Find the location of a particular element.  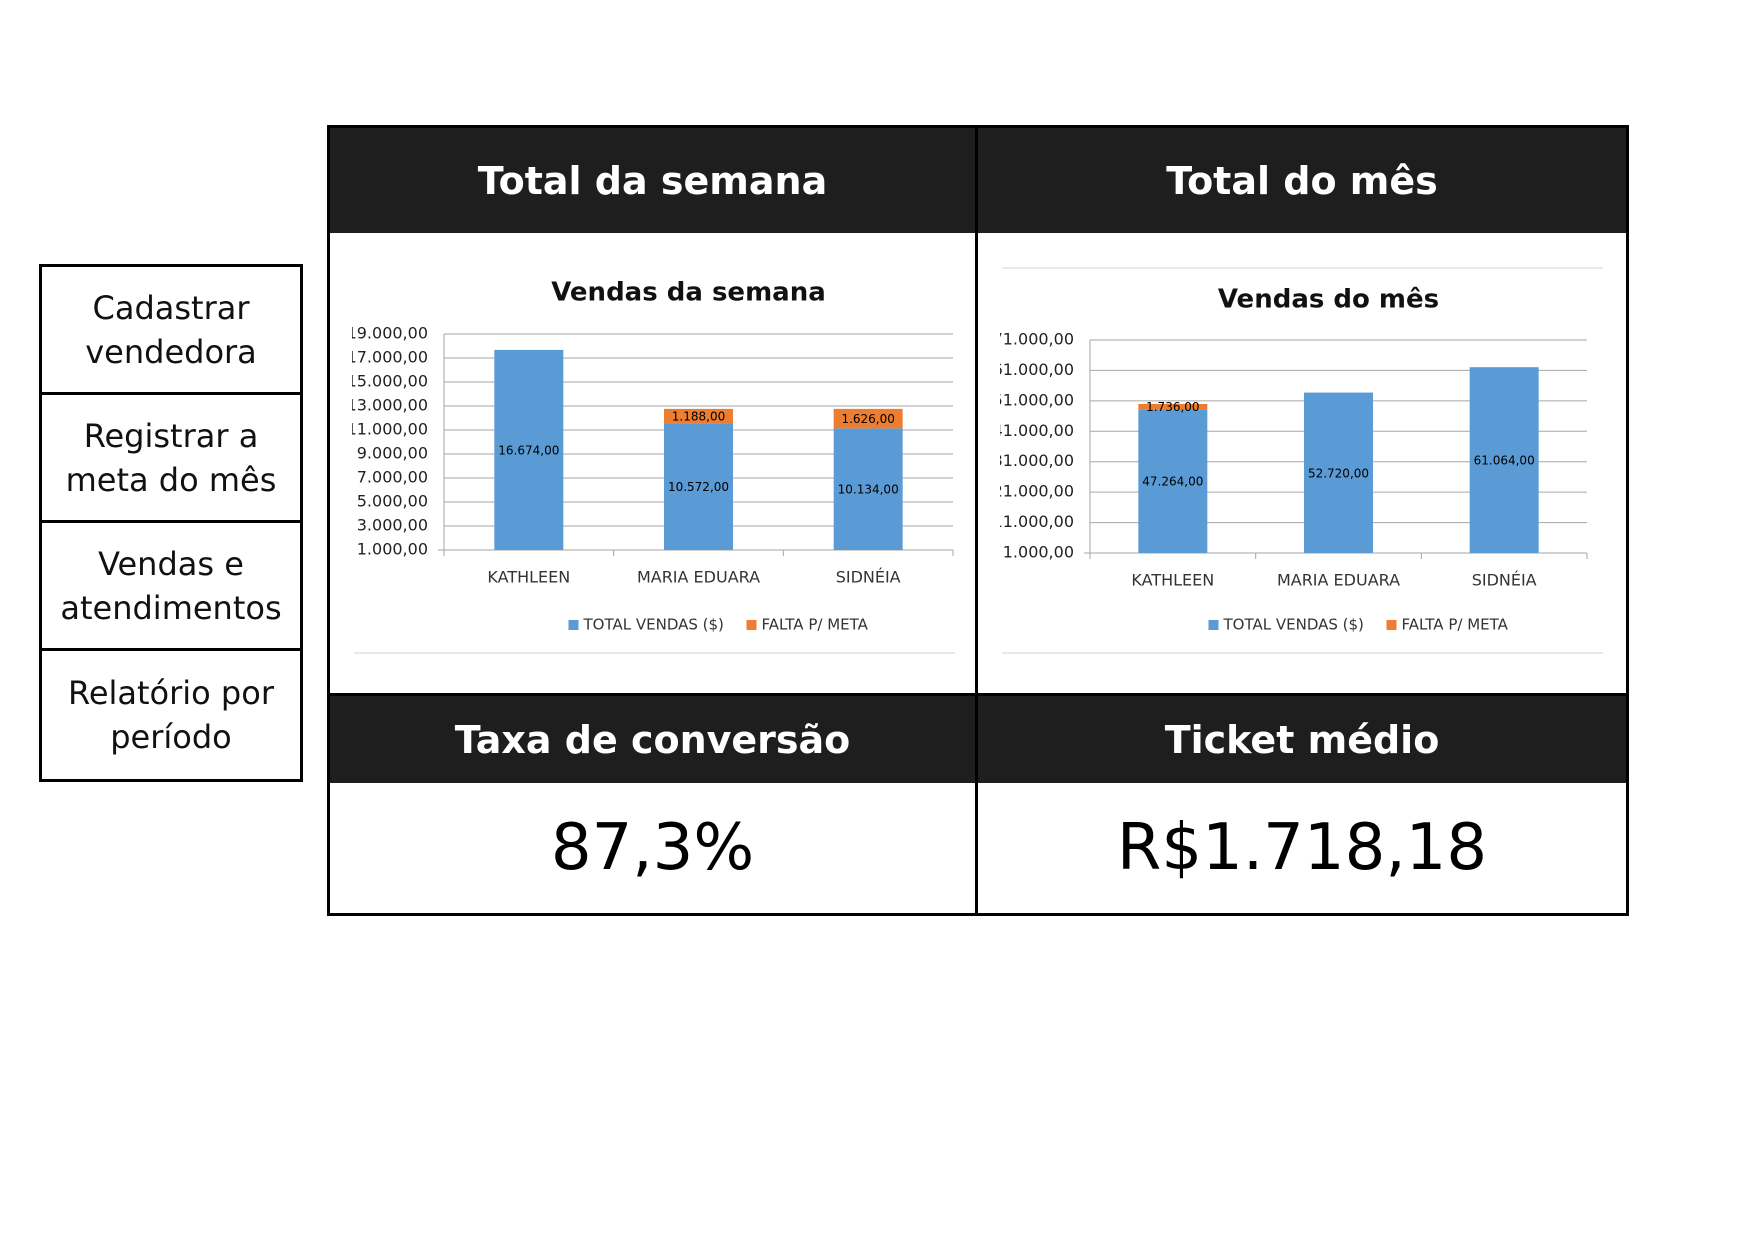

panel-header: Ticket médio is located at coordinates (1302, 738).